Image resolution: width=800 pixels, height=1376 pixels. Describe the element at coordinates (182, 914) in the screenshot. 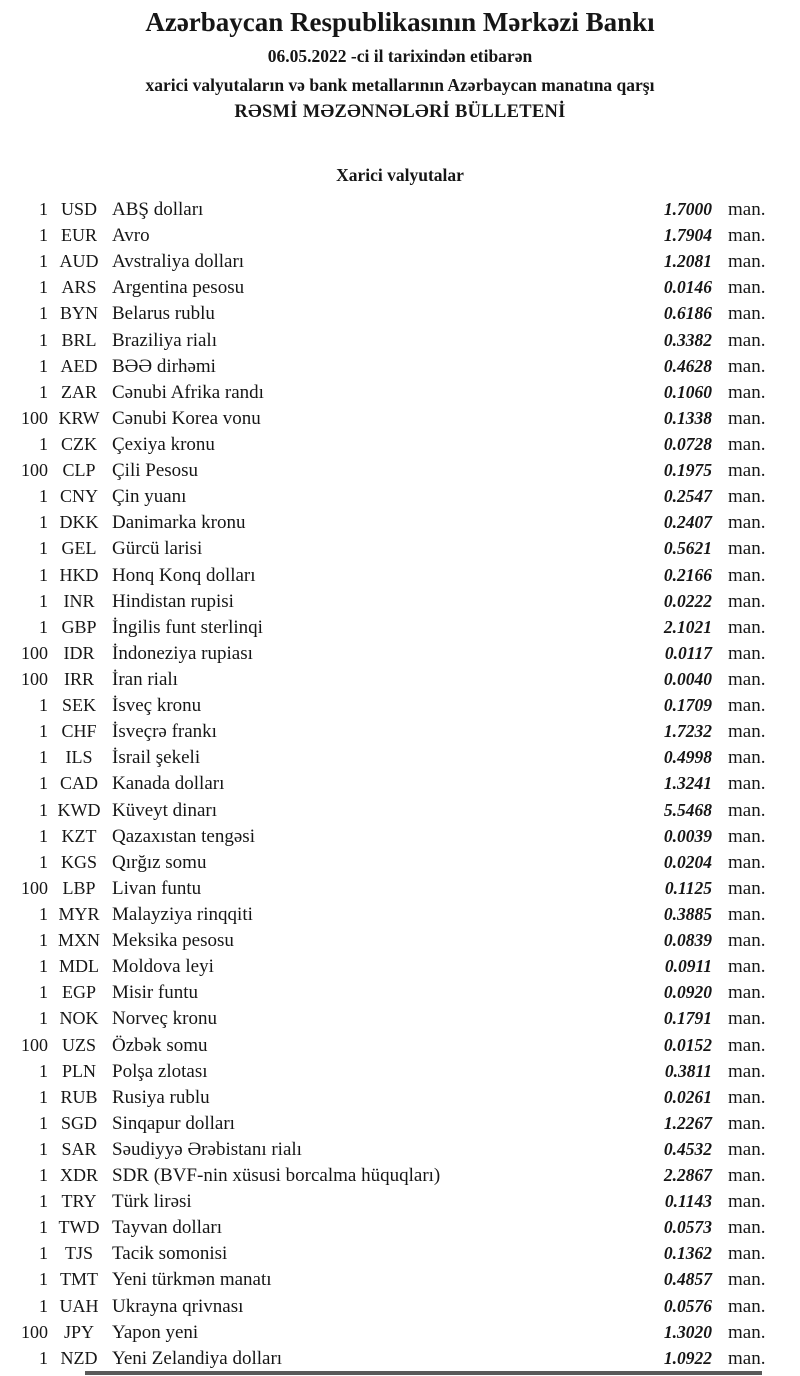

I see `currency-name: Malayziya rinqqiti` at that location.